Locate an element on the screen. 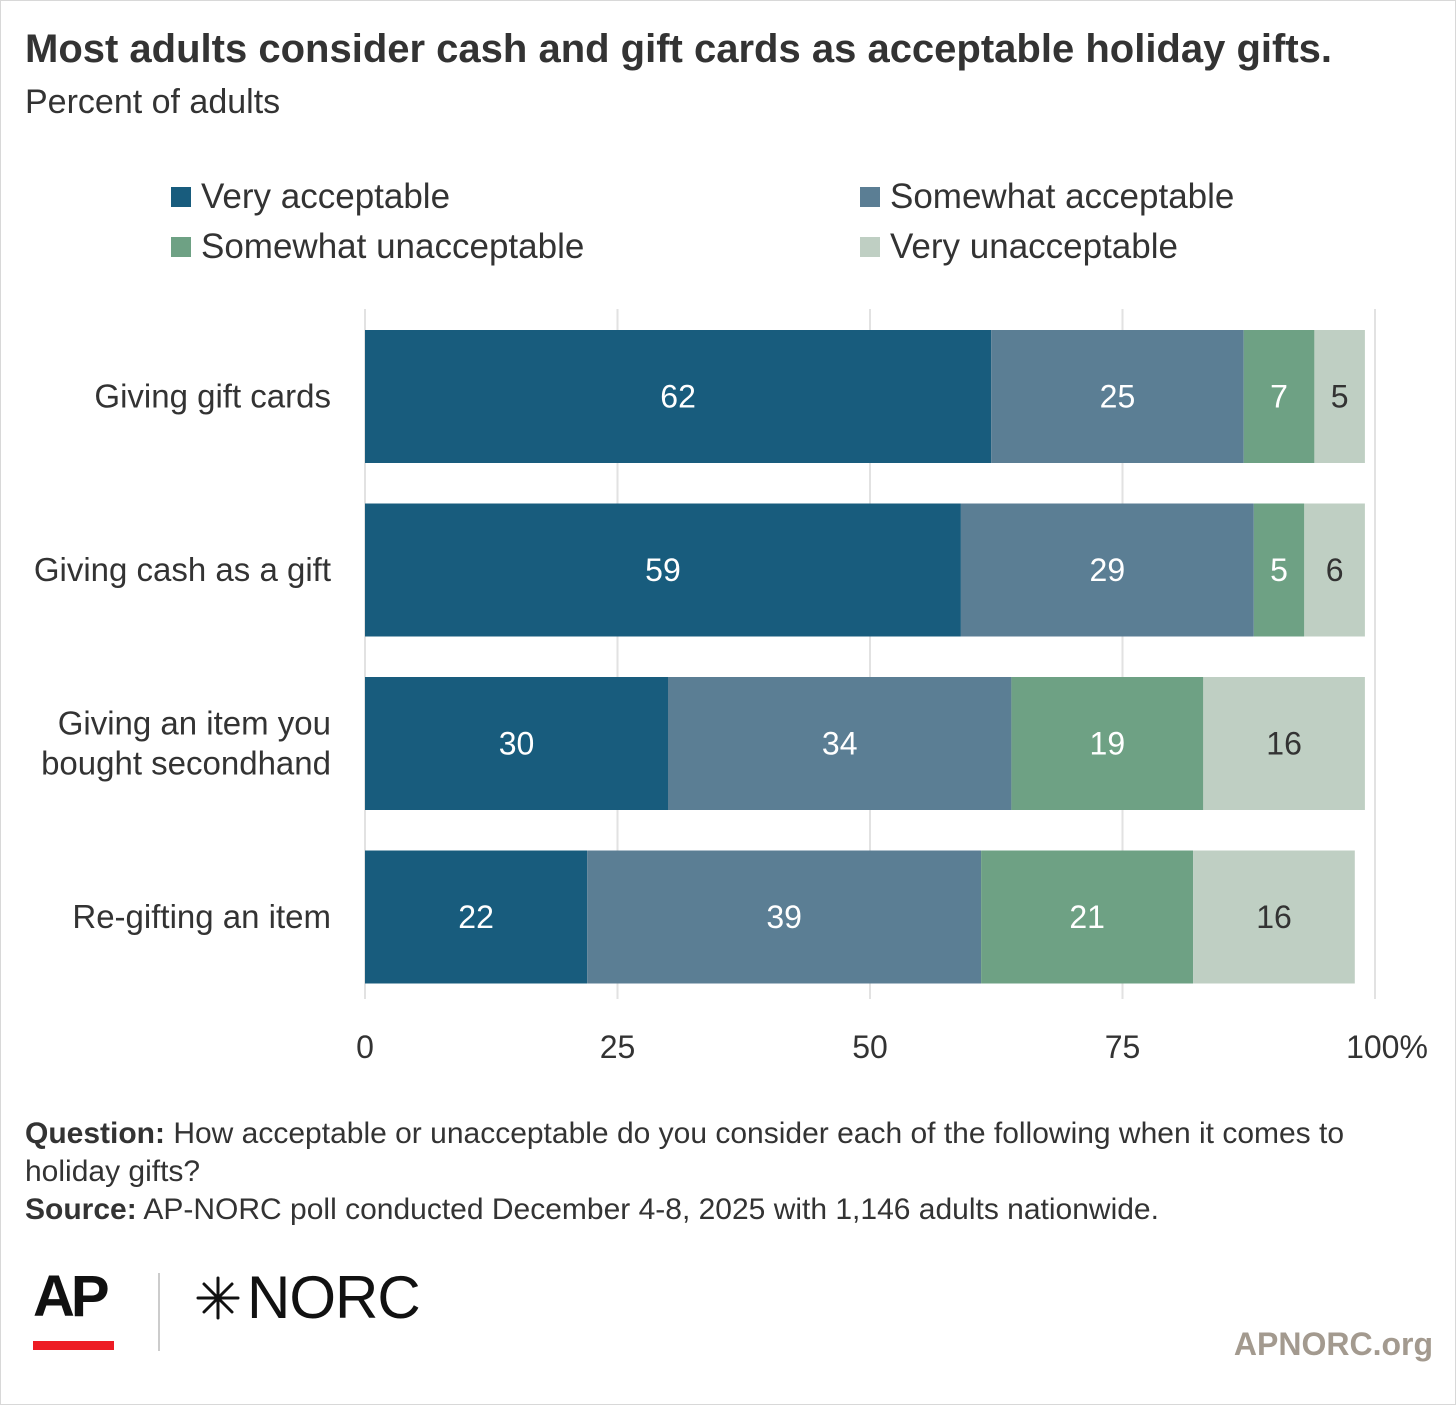 The image size is (1456, 1405). data-label: 19 is located at coordinates (1108, 744).